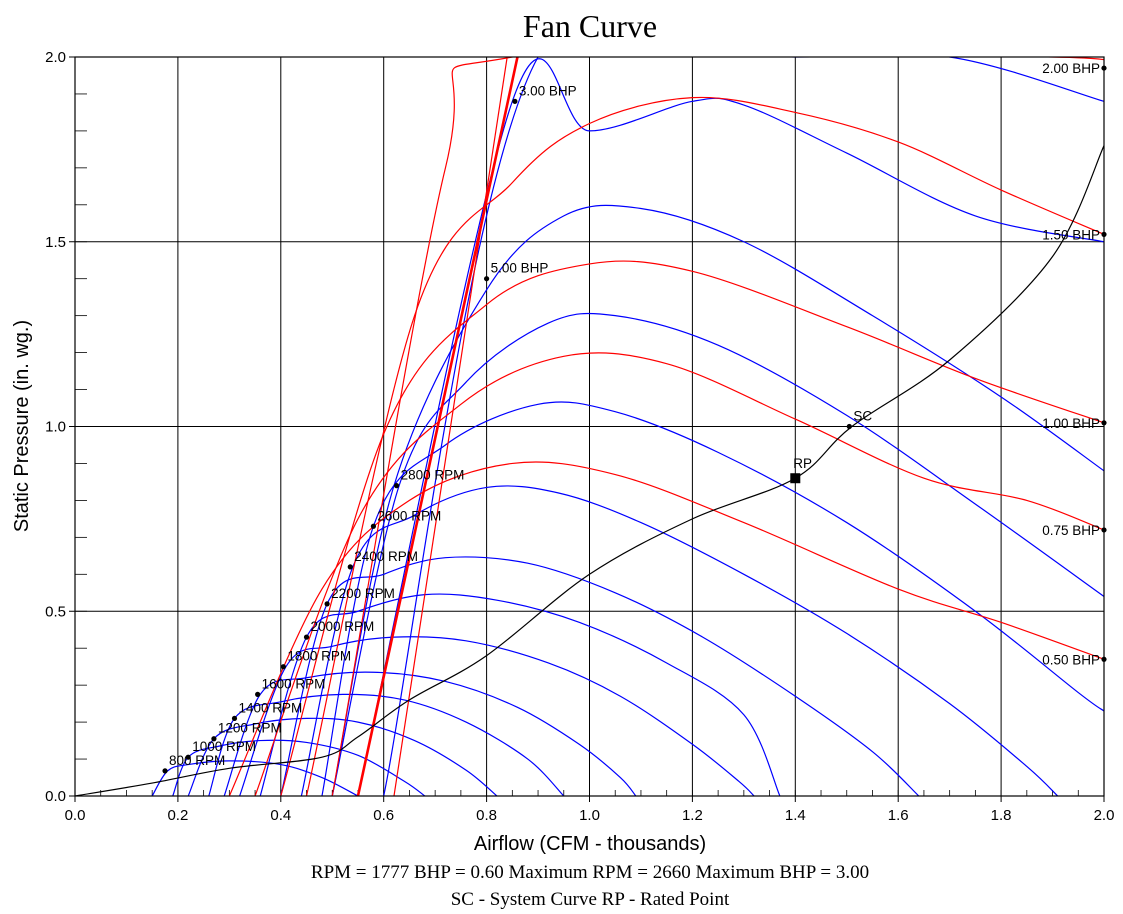  I want to click on curve-label: 2200 RPM, so click(363, 593).